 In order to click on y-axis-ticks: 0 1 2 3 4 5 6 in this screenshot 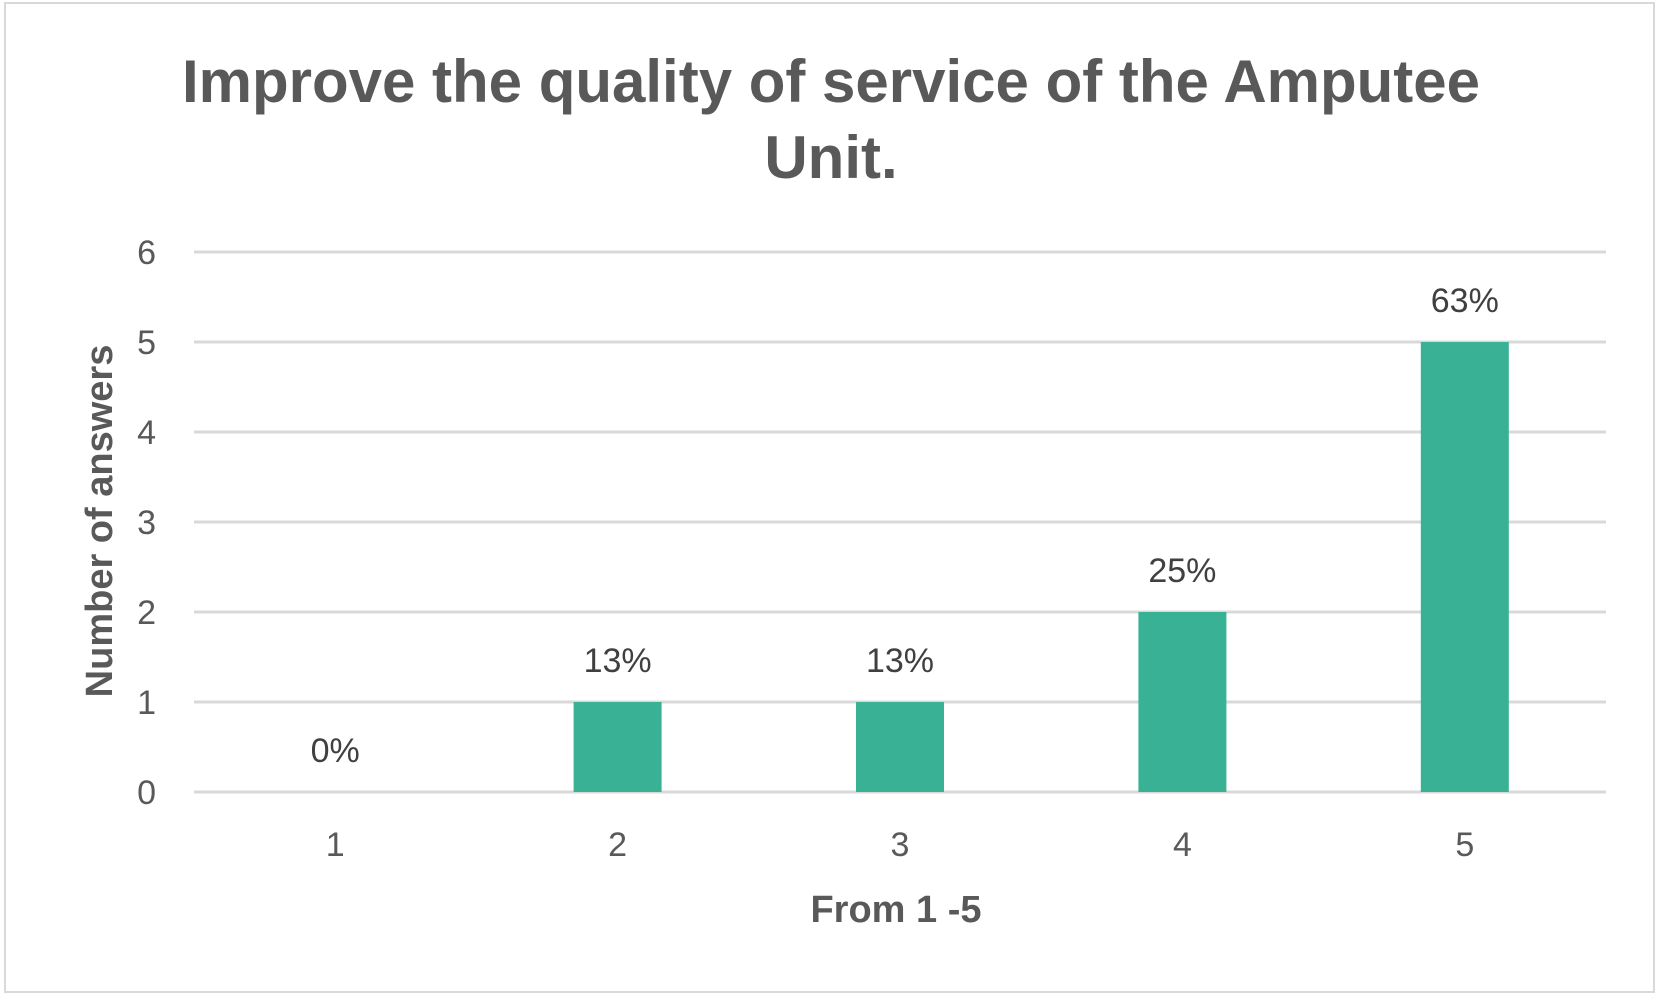, I will do `click(146, 523)`.